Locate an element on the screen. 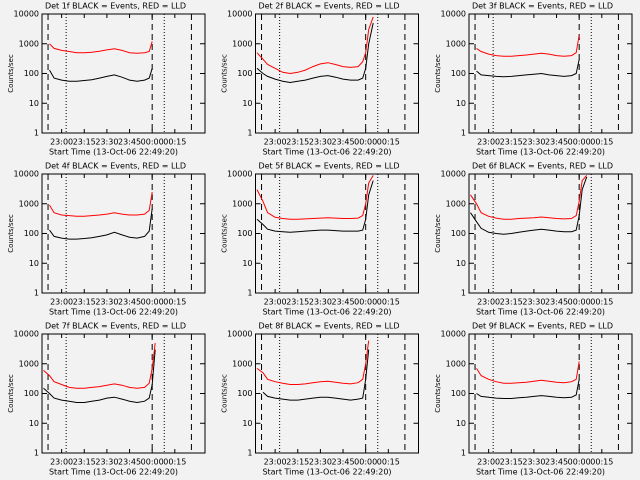  chart-title: Det 8f BLACK = Events, RED = LLD is located at coordinates (328, 326).